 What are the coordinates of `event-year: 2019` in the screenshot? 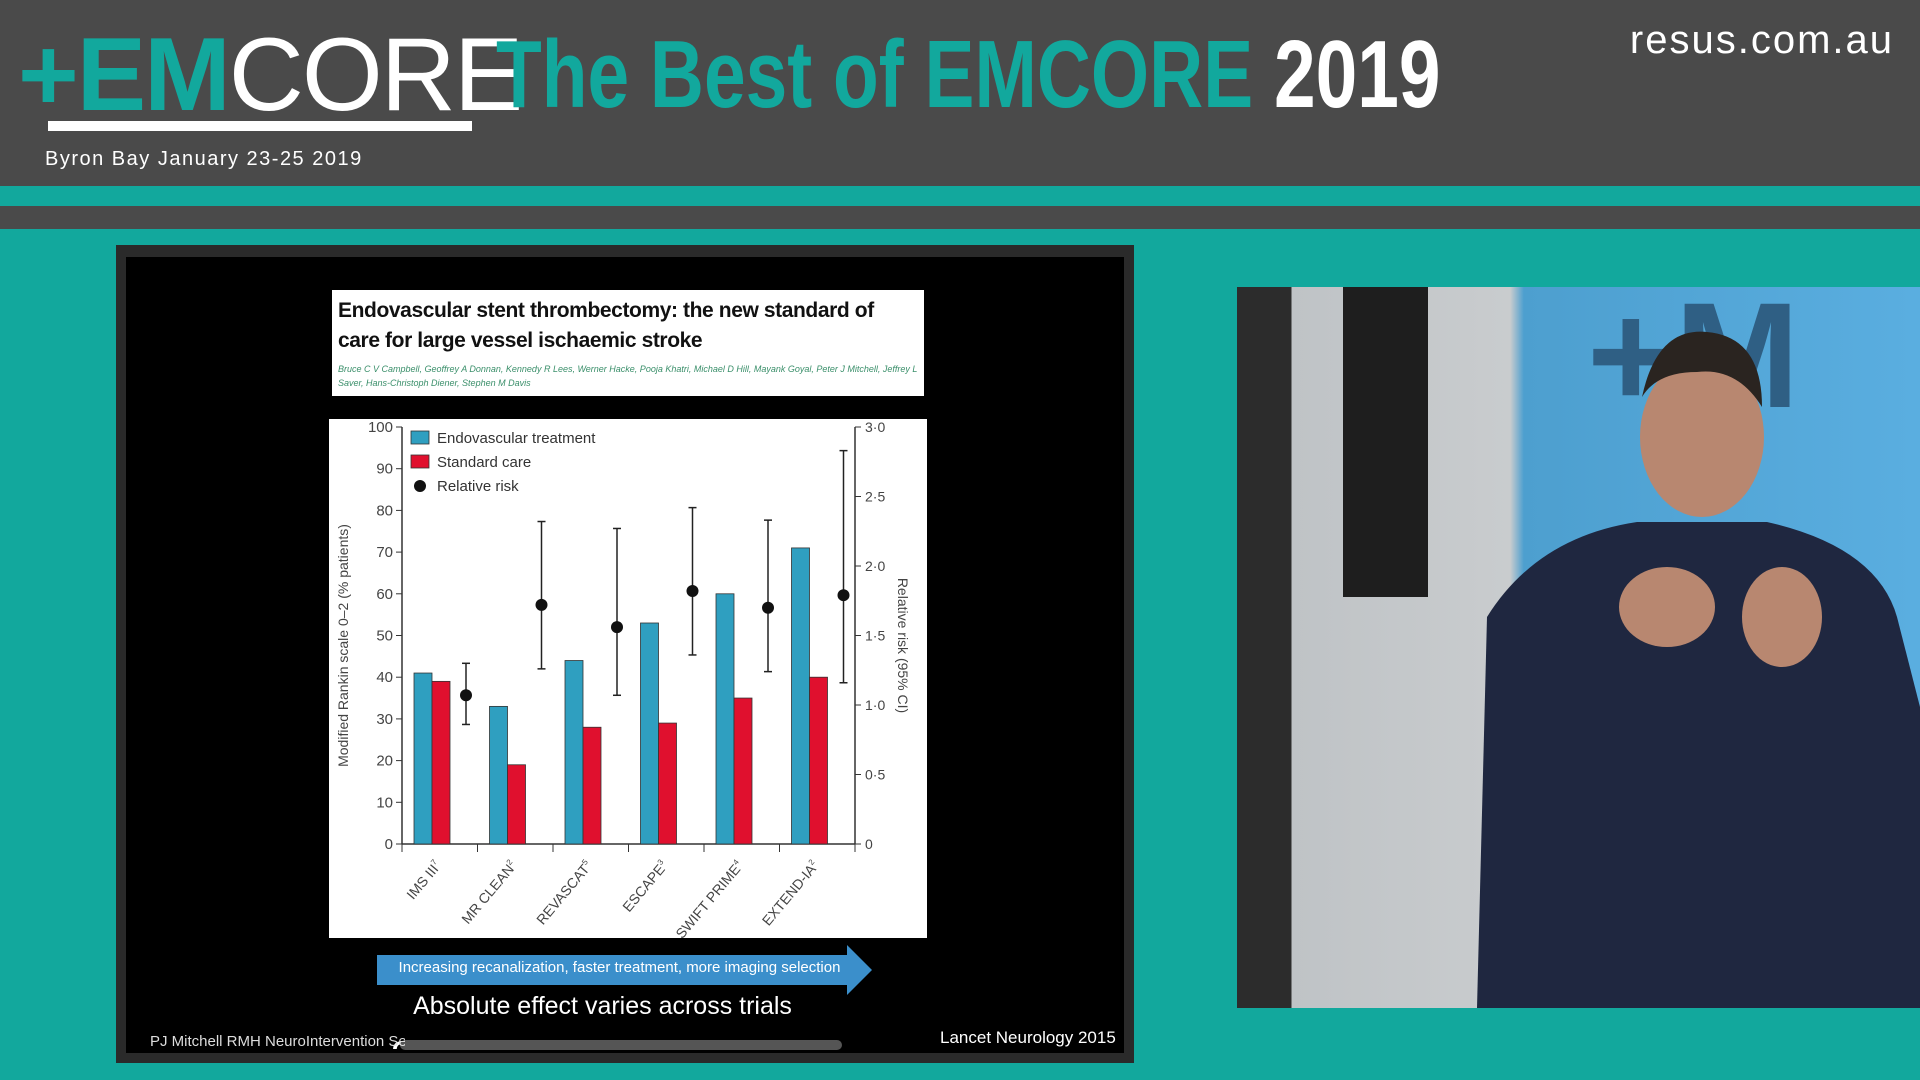 It's located at (1357, 74).